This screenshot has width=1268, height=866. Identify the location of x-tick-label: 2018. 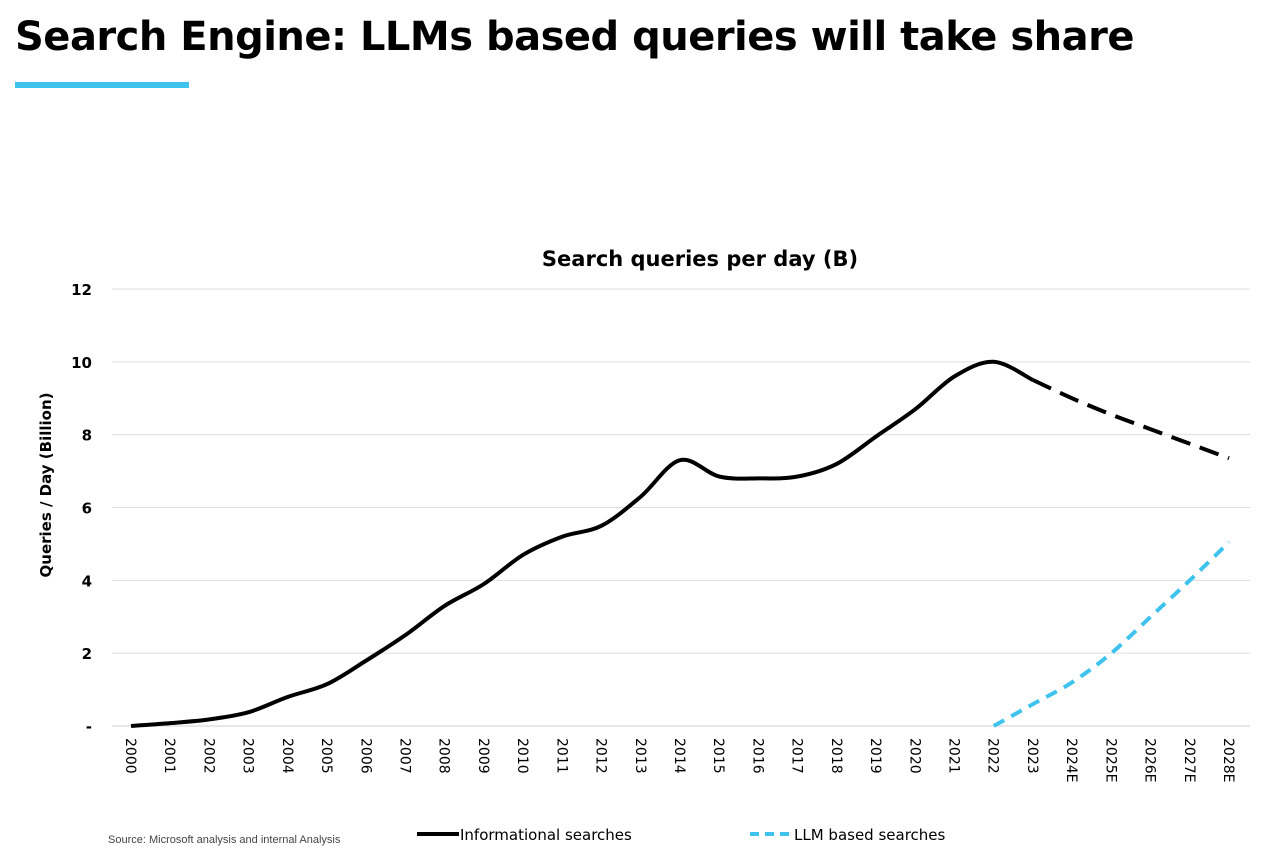
(836, 756).